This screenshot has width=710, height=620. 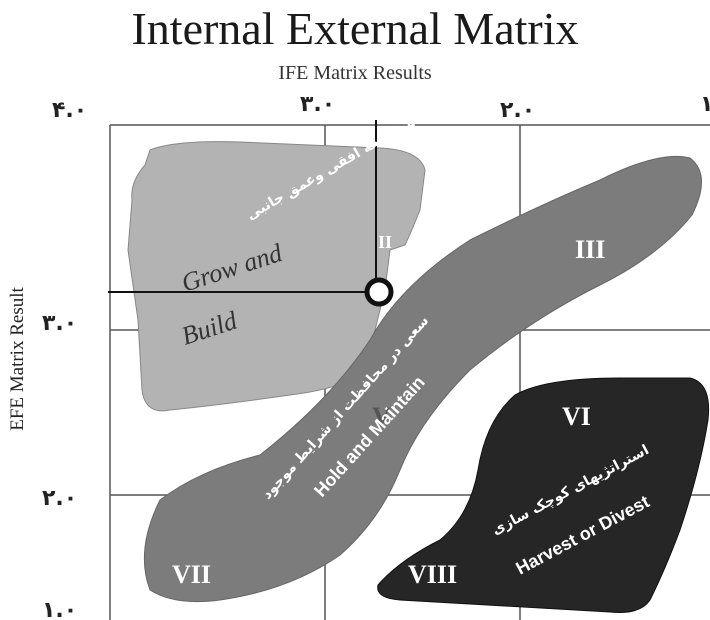 What do you see at coordinates (576, 416) in the screenshot?
I see `region-roman-vi: VI` at bounding box center [576, 416].